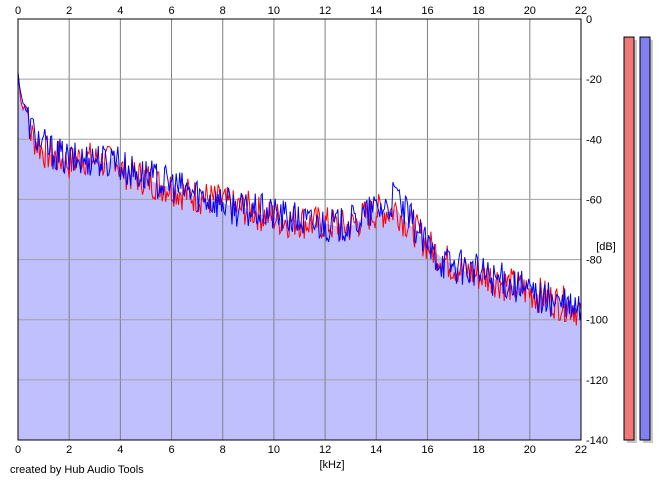  I want to click on x-tick-label-top: 22, so click(581, 11).